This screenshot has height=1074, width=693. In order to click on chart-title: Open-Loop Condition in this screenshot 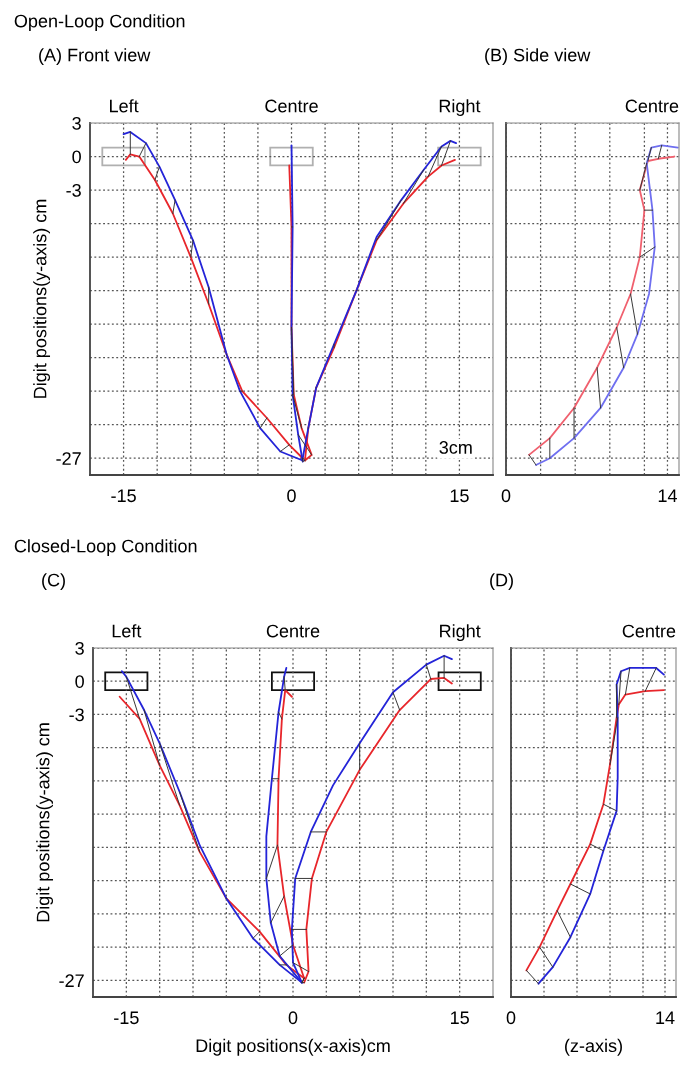, I will do `click(99, 22)`.